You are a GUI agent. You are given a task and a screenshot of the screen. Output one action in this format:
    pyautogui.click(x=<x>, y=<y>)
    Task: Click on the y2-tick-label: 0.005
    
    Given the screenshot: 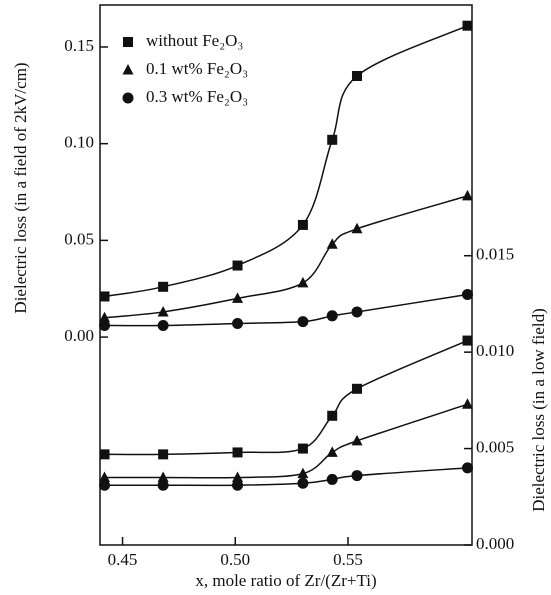 What is the action you would take?
    pyautogui.click(x=495, y=446)
    